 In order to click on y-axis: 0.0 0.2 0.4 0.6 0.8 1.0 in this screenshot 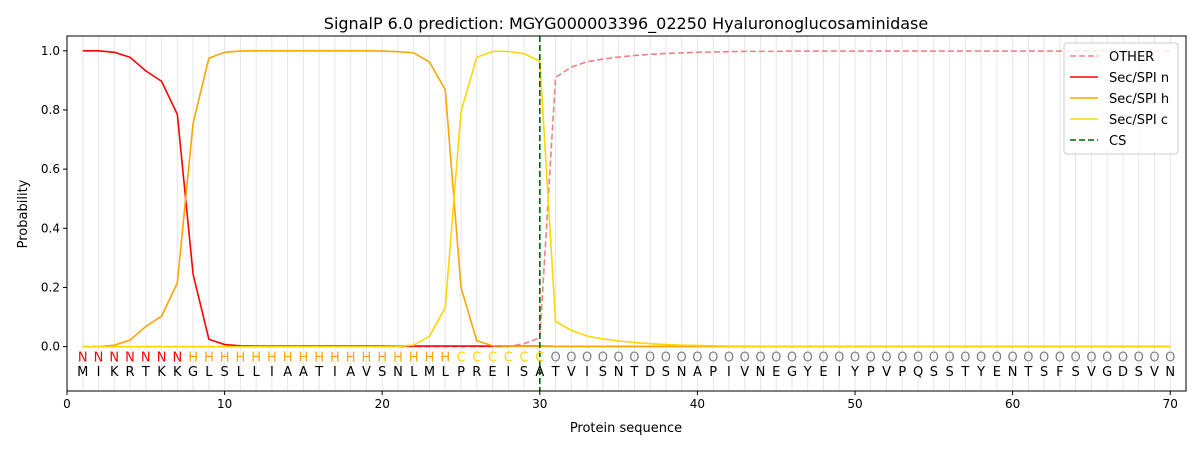, I will do `click(54, 199)`.